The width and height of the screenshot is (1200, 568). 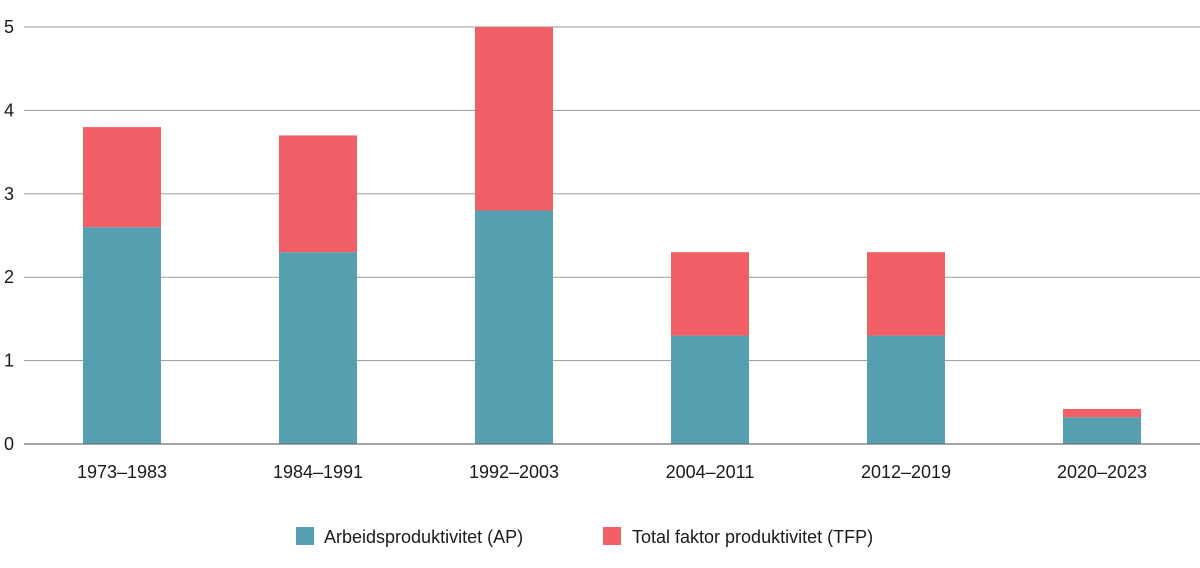 I want to click on x-tick-label: 1984–1991, so click(x=318, y=472).